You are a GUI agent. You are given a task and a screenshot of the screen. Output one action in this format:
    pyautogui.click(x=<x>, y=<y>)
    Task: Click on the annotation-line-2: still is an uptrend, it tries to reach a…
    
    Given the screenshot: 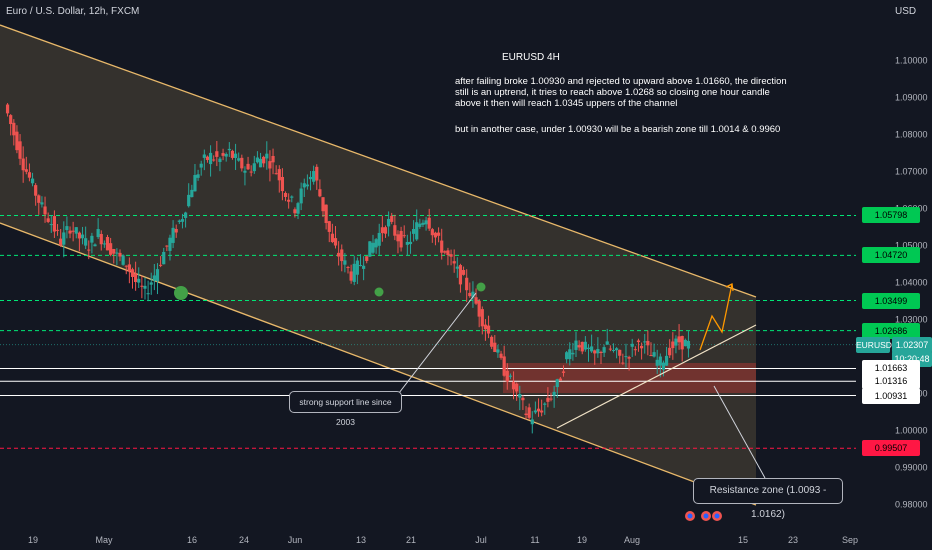 What is the action you would take?
    pyautogui.click(x=612, y=92)
    